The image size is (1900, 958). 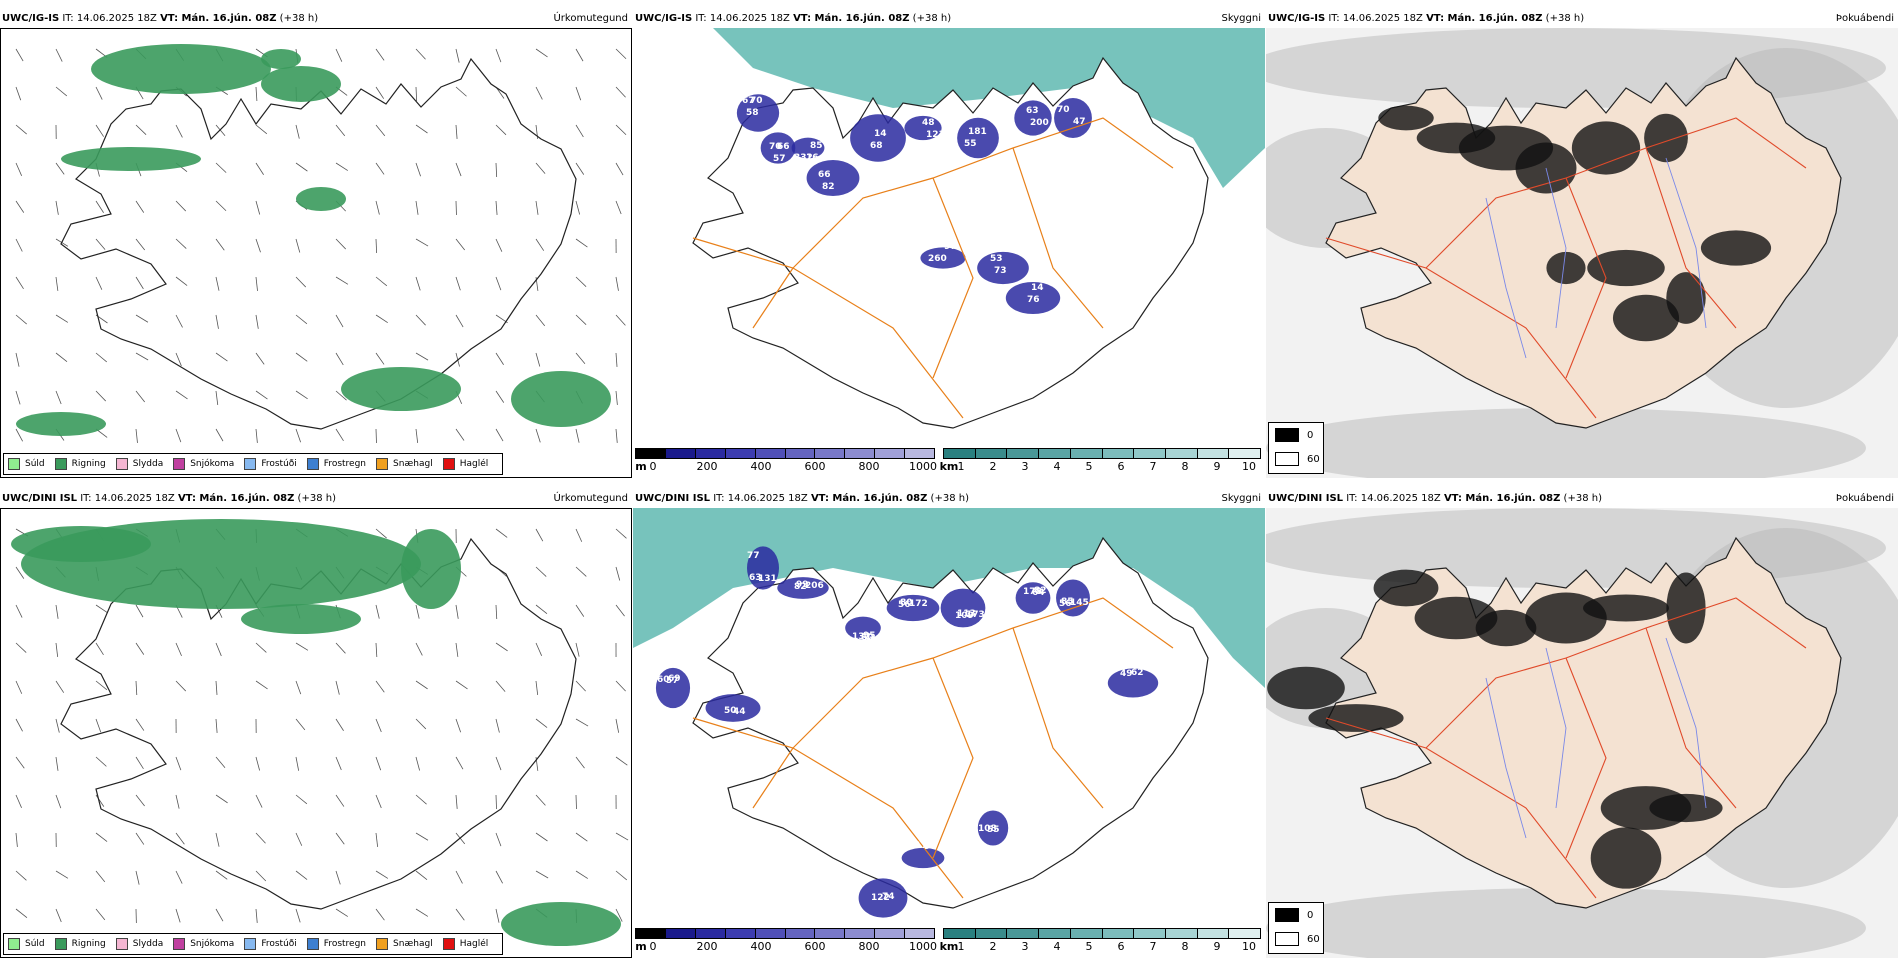 I want to click on precip-legend-item: Slydda, so click(x=139, y=944).